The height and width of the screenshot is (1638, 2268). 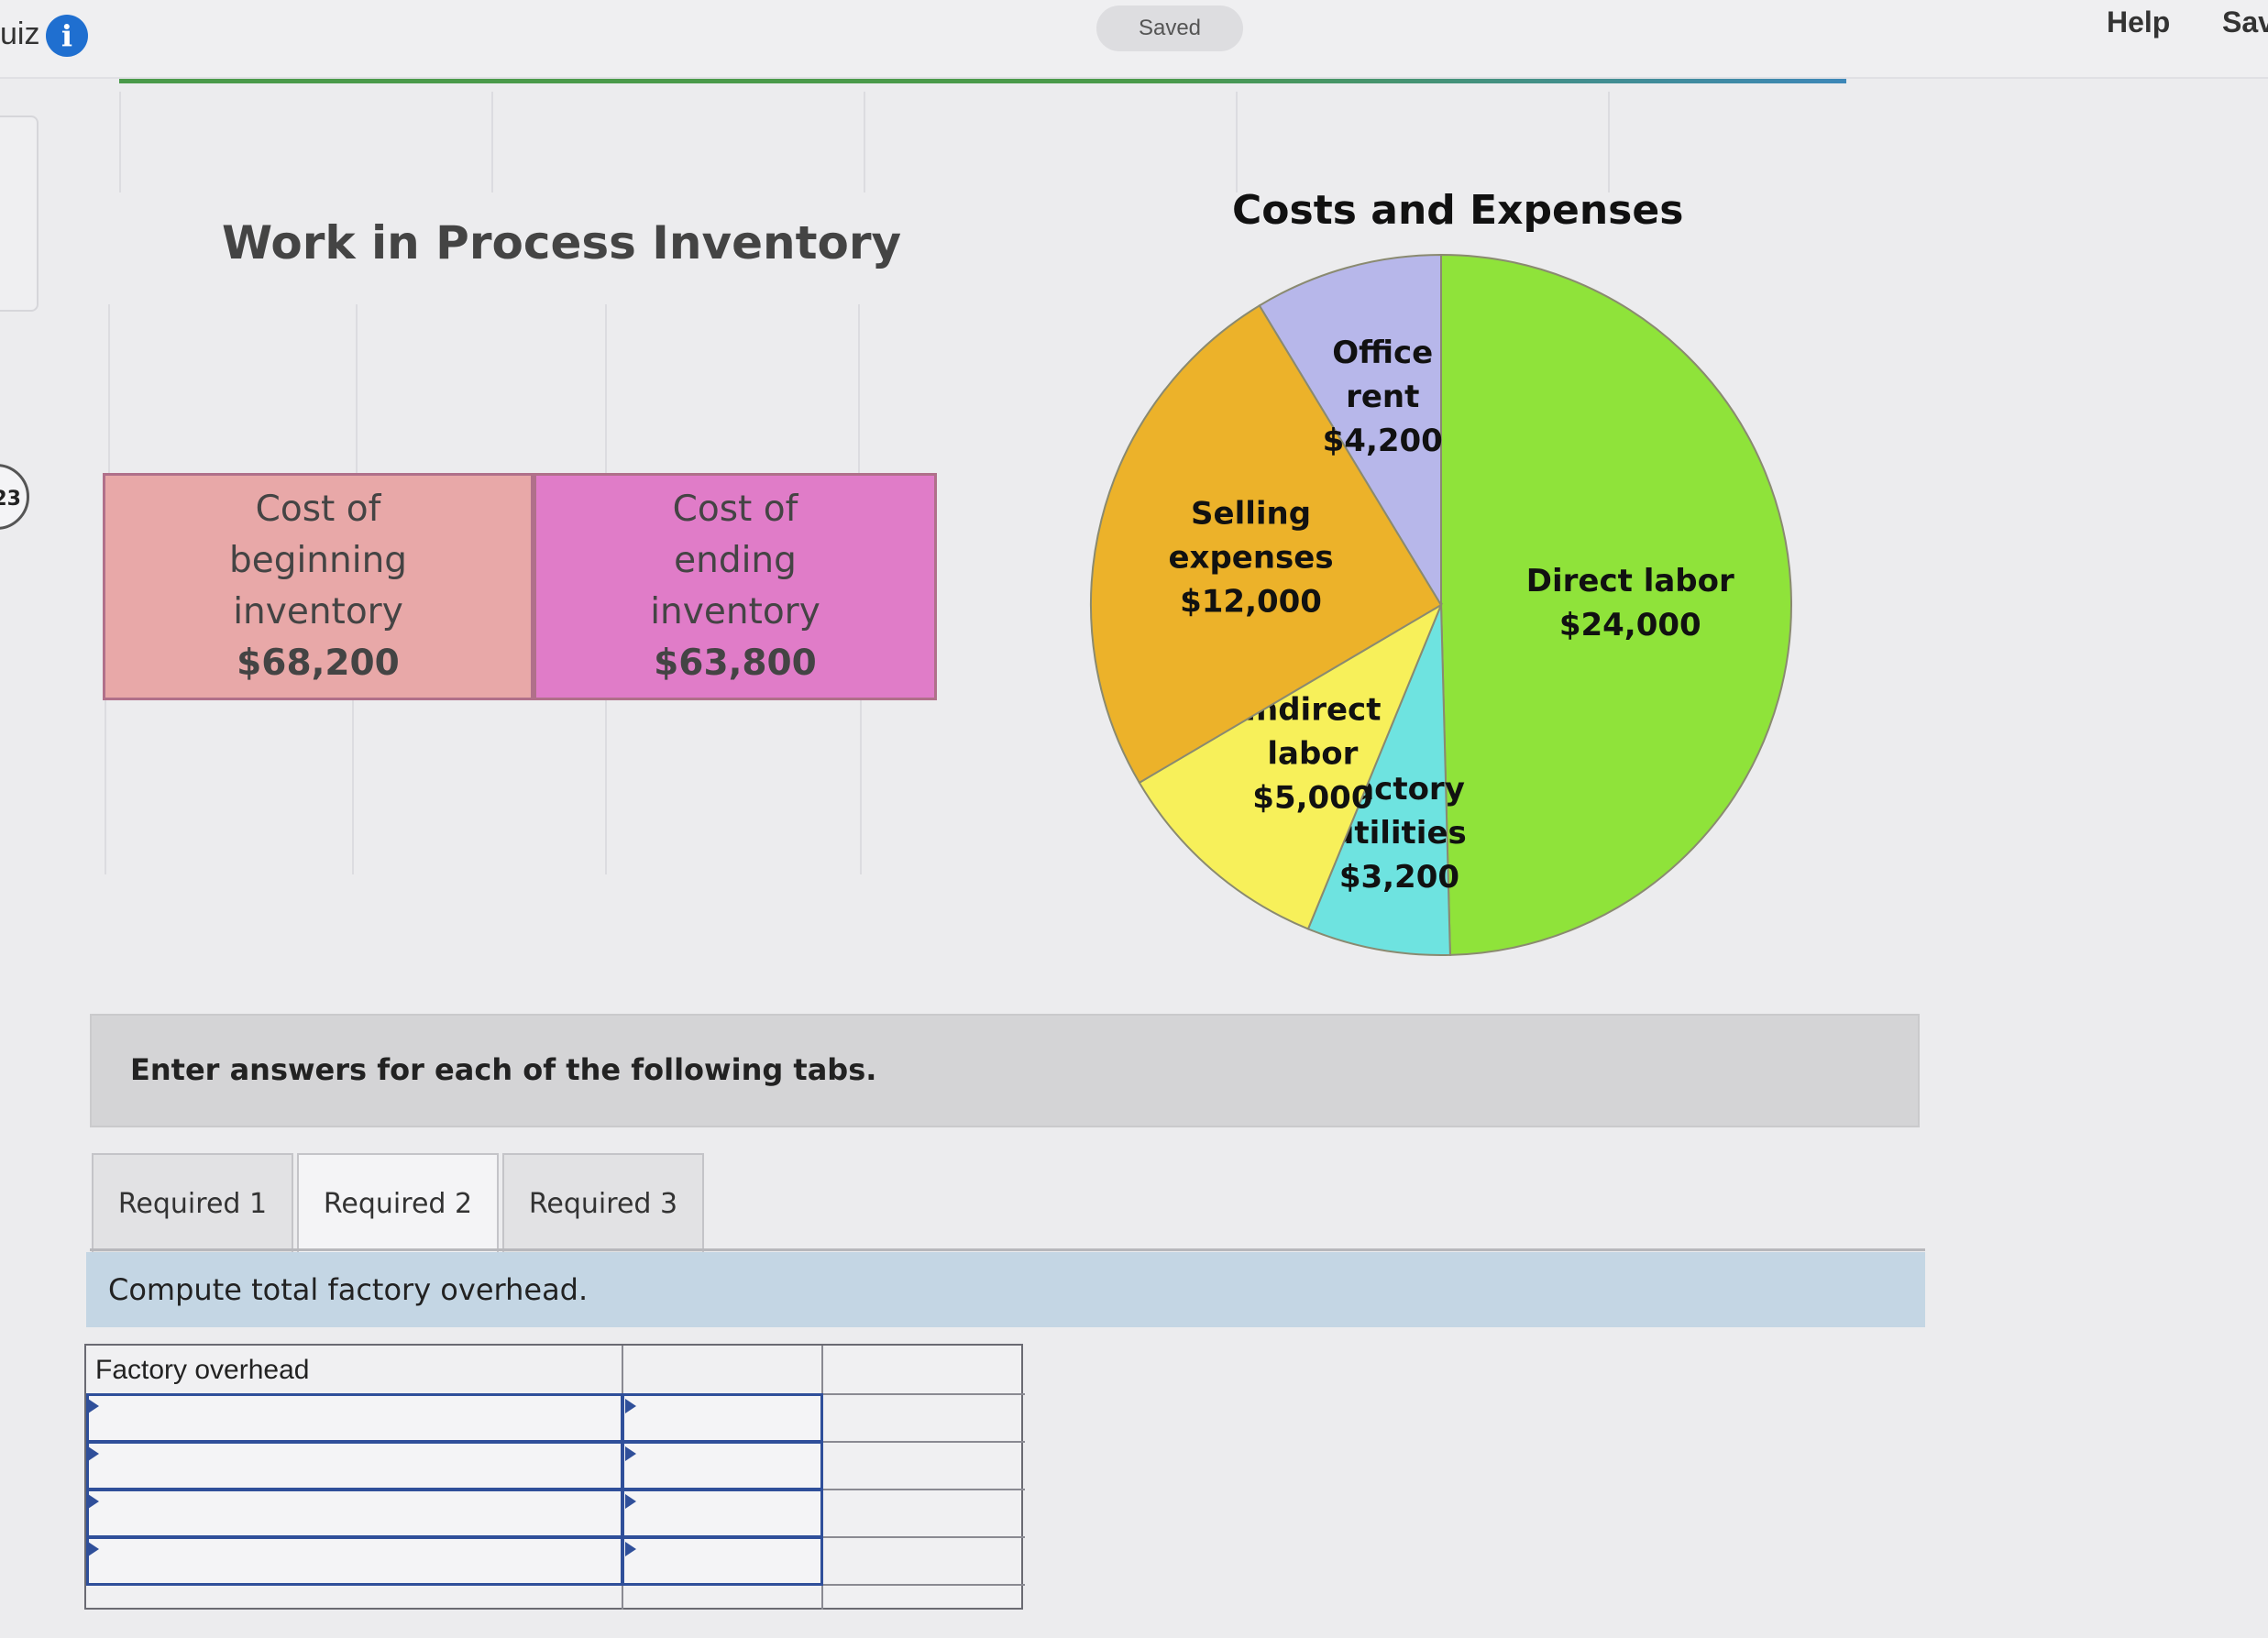 What do you see at coordinates (19, 213) in the screenshot?
I see `side-panel-tab` at bounding box center [19, 213].